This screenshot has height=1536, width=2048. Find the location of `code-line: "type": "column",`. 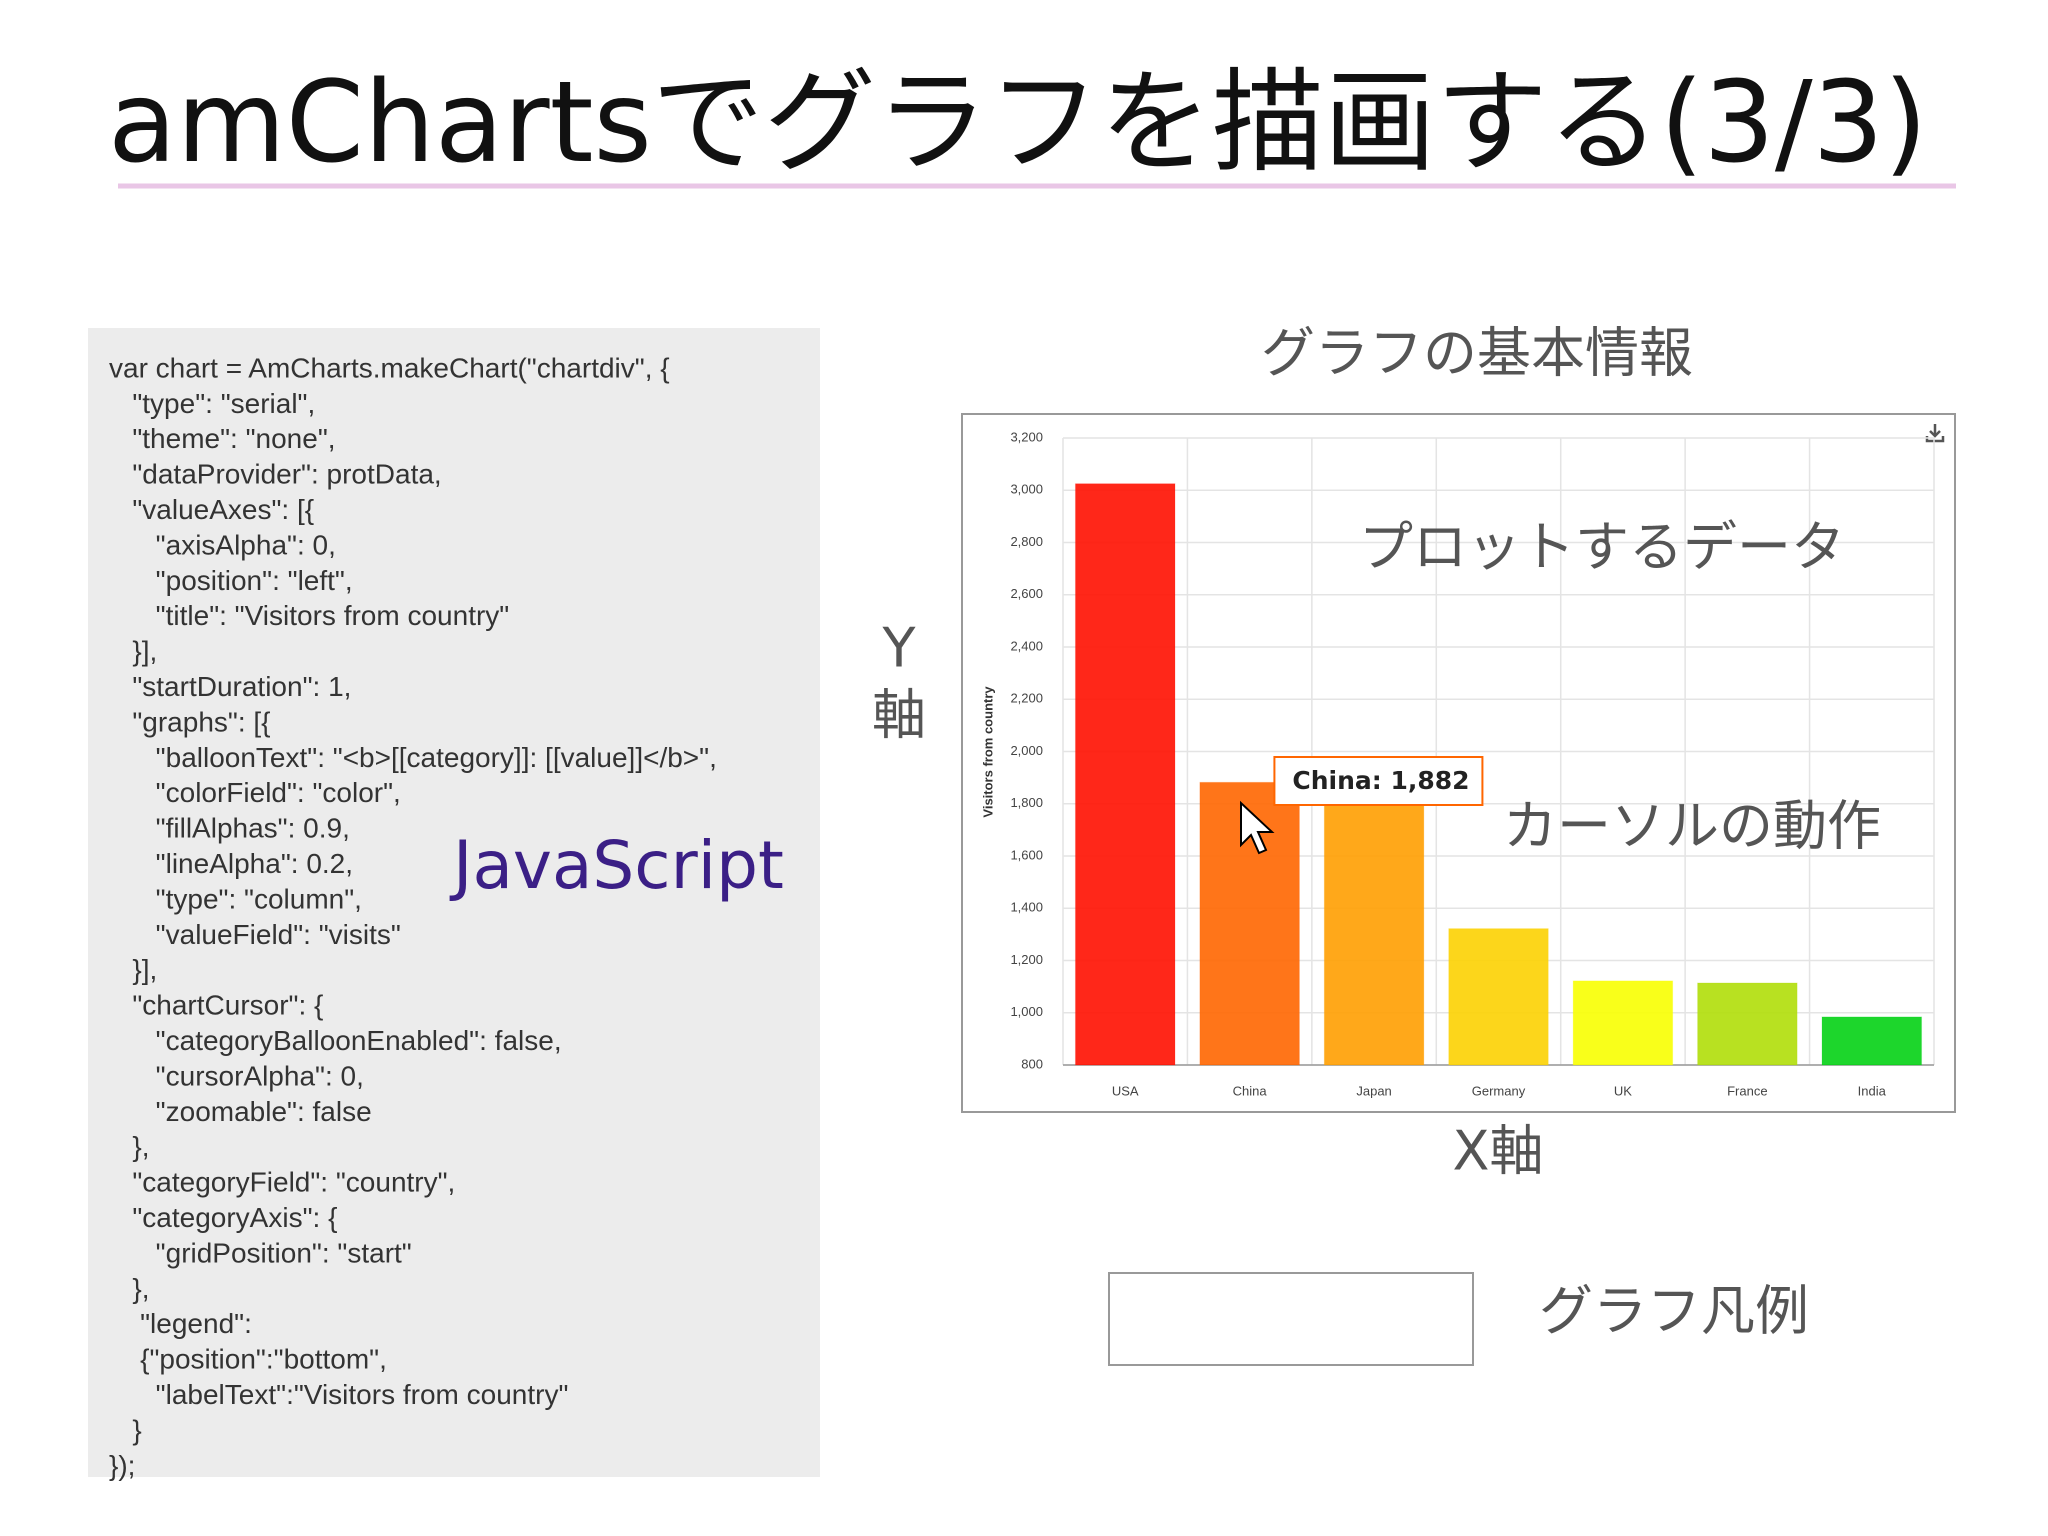

code-line: "type": "column", is located at coordinates (235, 898).